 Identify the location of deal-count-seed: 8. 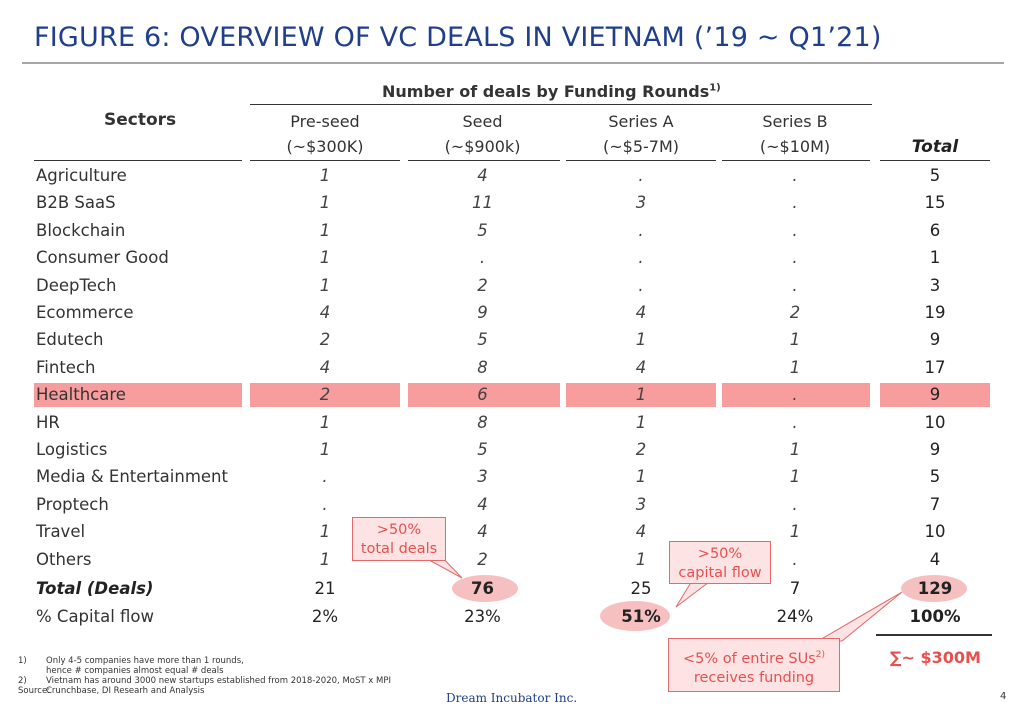
(482, 422).